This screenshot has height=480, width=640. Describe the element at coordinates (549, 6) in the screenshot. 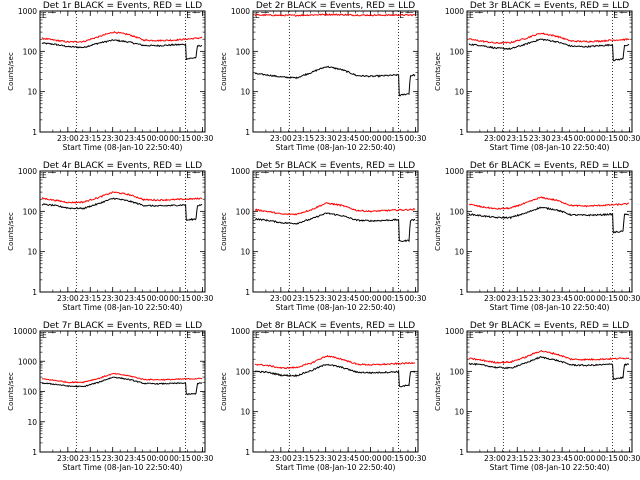

I see `chart-title: Det 3r BLACK = Events, RED = LLD` at that location.